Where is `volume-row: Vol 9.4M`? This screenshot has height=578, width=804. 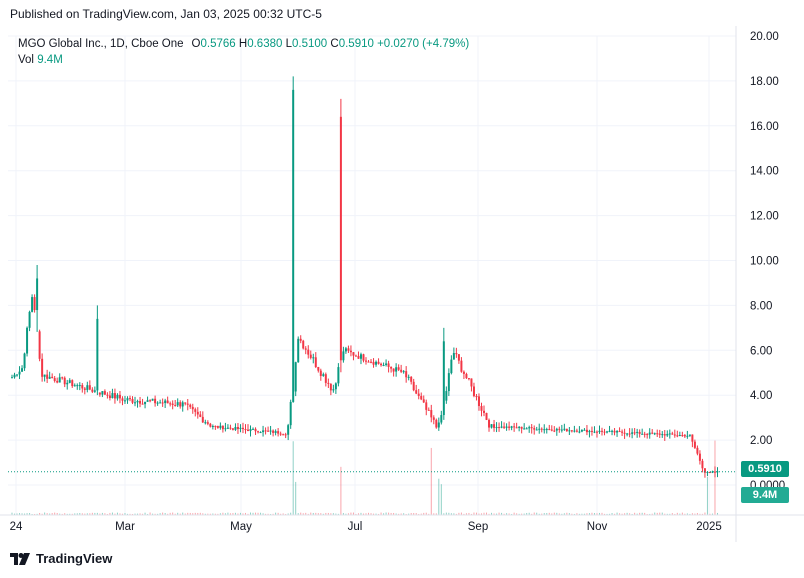 volume-row: Vol 9.4M is located at coordinates (243, 60).